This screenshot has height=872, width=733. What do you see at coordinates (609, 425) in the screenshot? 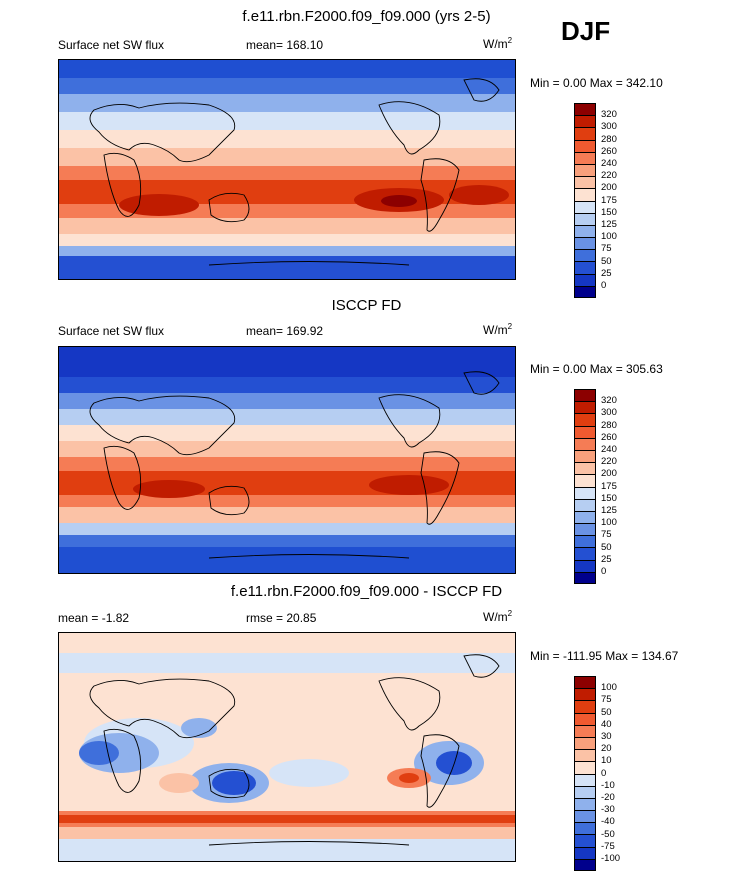
I see `panel2-colorbar-tick-label: 280` at bounding box center [609, 425].